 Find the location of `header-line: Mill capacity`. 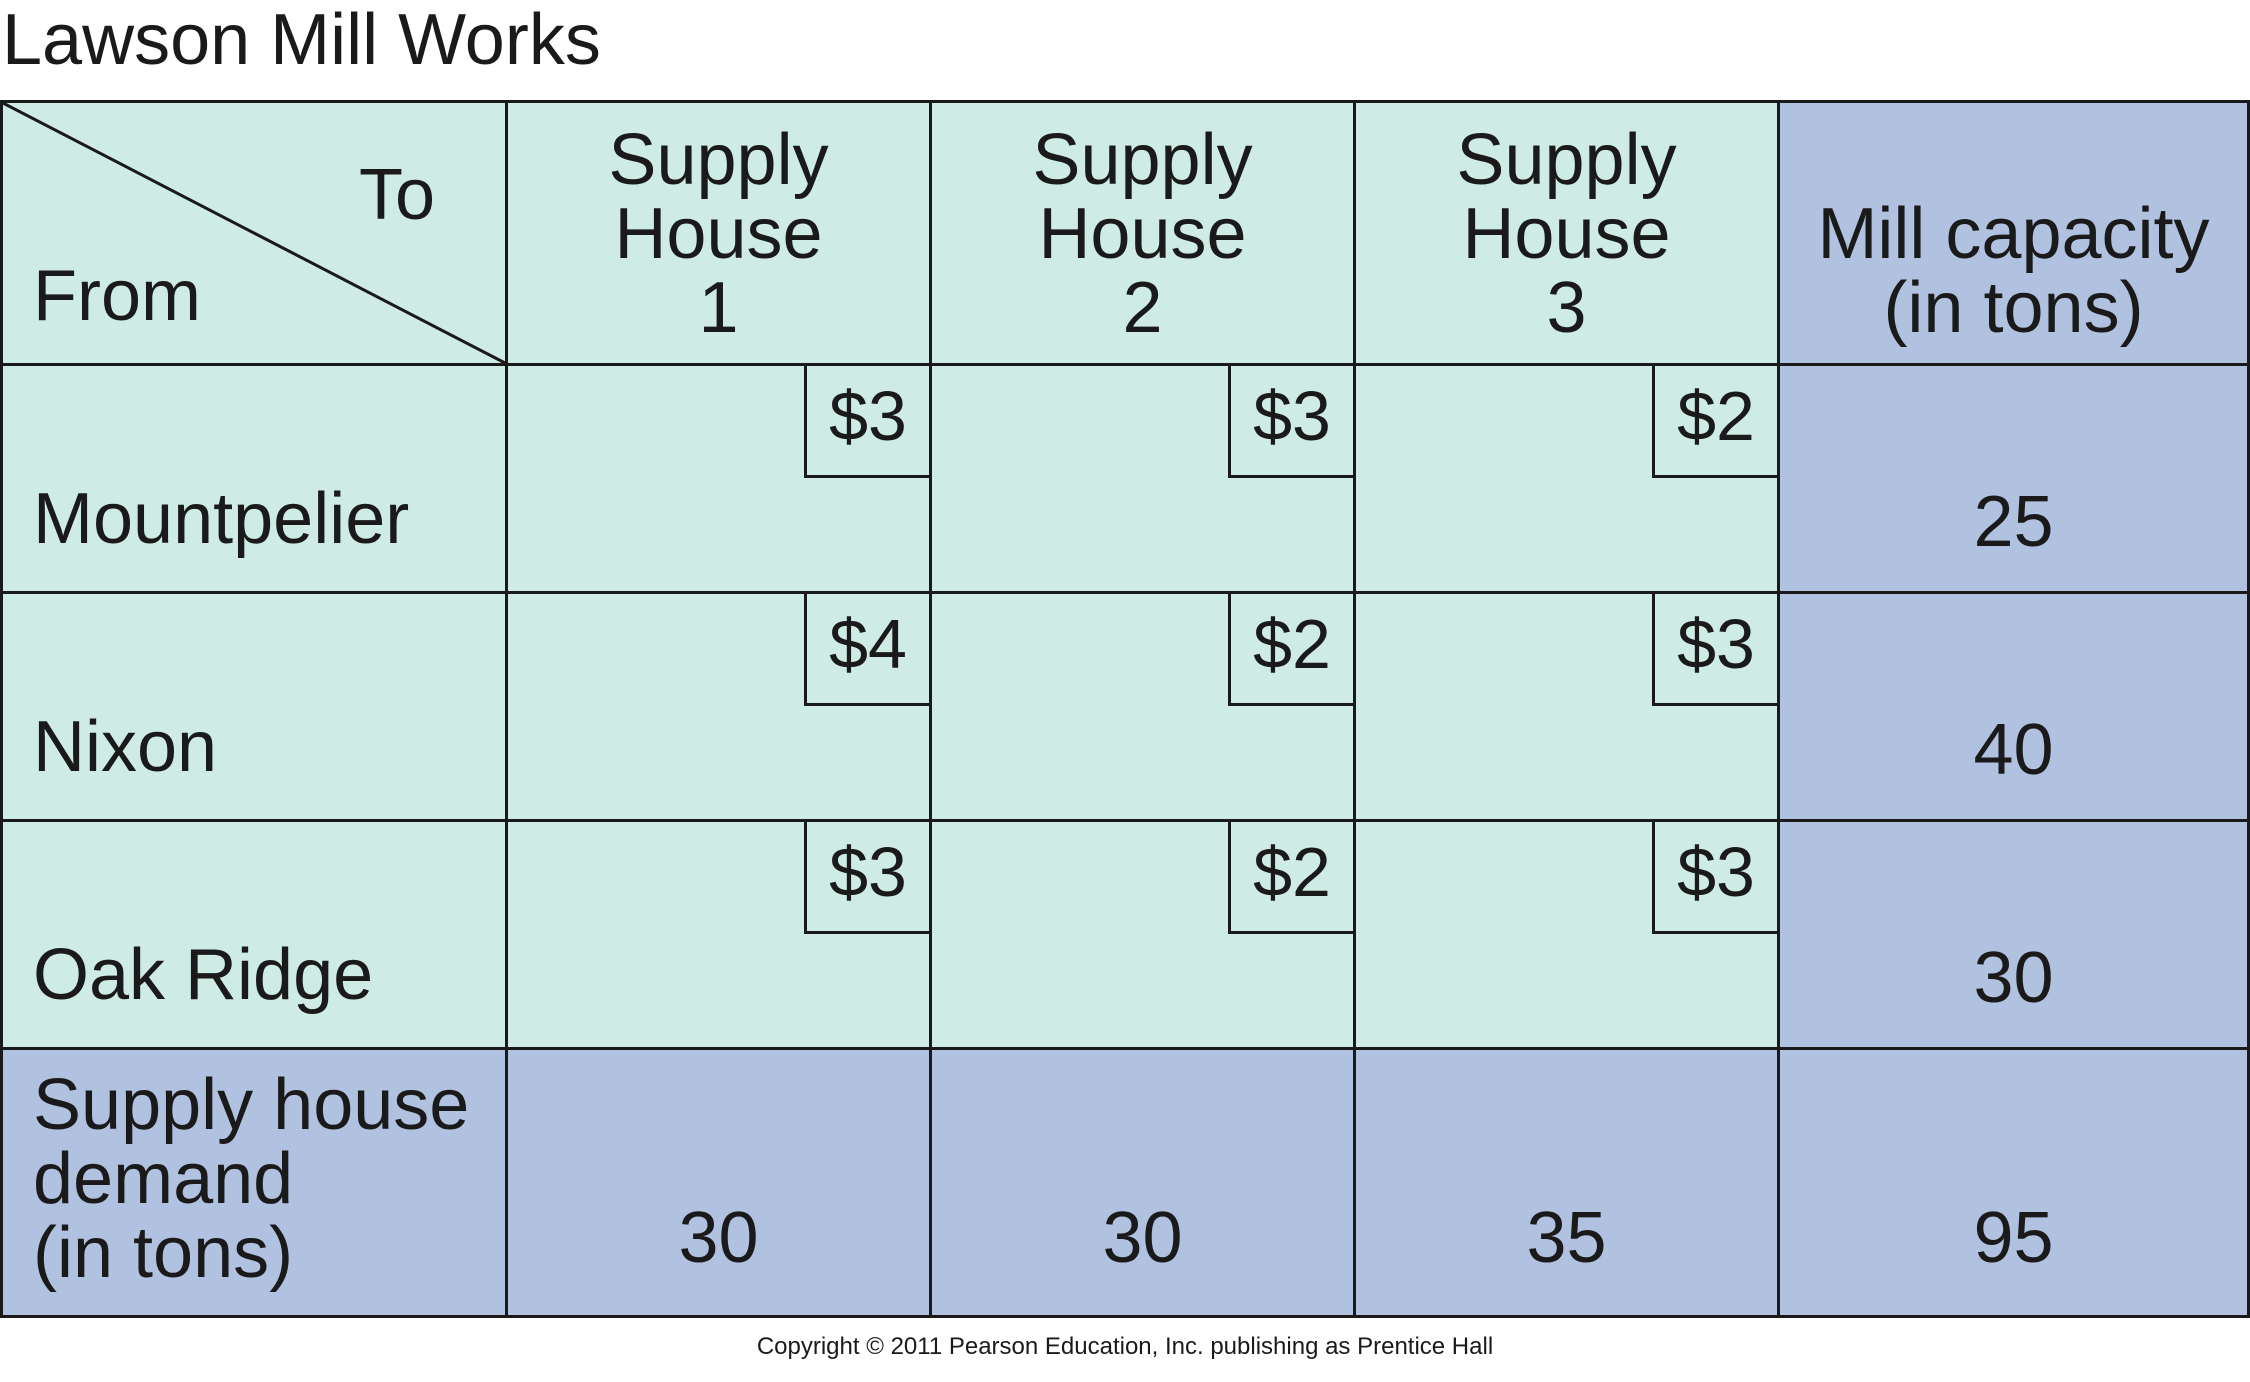

header-line: Mill capacity is located at coordinates (2013, 234).